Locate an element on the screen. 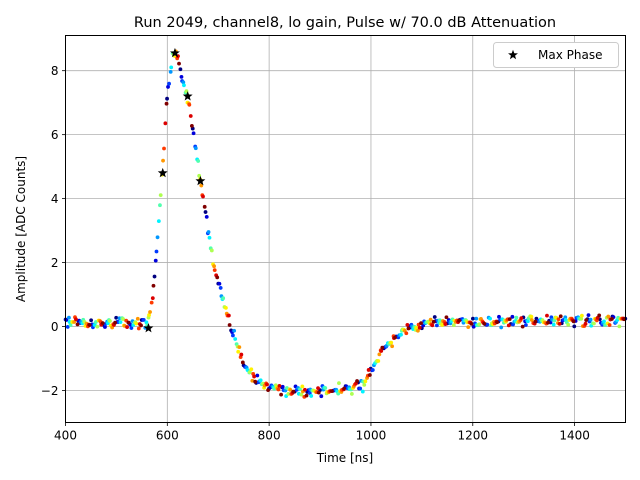 The height and width of the screenshot is (480, 640). y-axis-label: Amplitude [ADC Counts] is located at coordinates (21, 229).